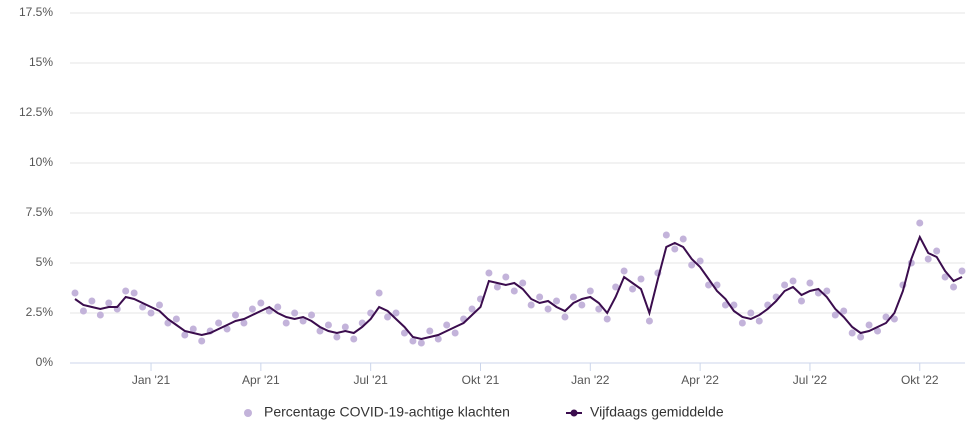  What do you see at coordinates (36, 12) in the screenshot?
I see `y-tick-label: 17.5%` at bounding box center [36, 12].